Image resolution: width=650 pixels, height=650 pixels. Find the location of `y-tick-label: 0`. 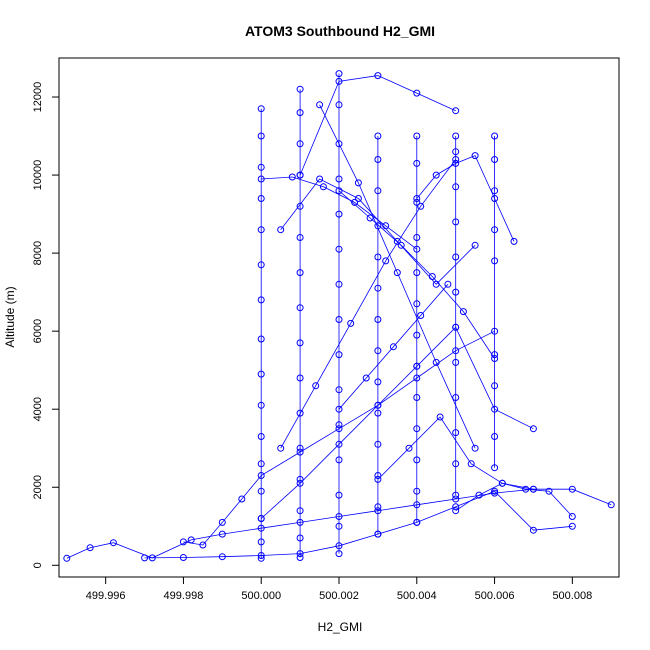

y-tick-label: 0 is located at coordinates (38, 565).